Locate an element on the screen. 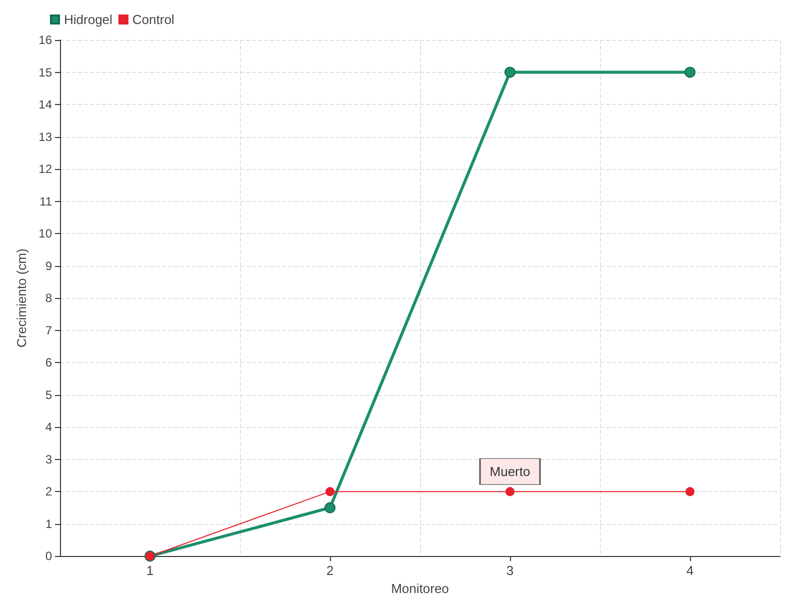 The width and height of the screenshot is (800, 600). annotation: Muerto is located at coordinates (510, 472).